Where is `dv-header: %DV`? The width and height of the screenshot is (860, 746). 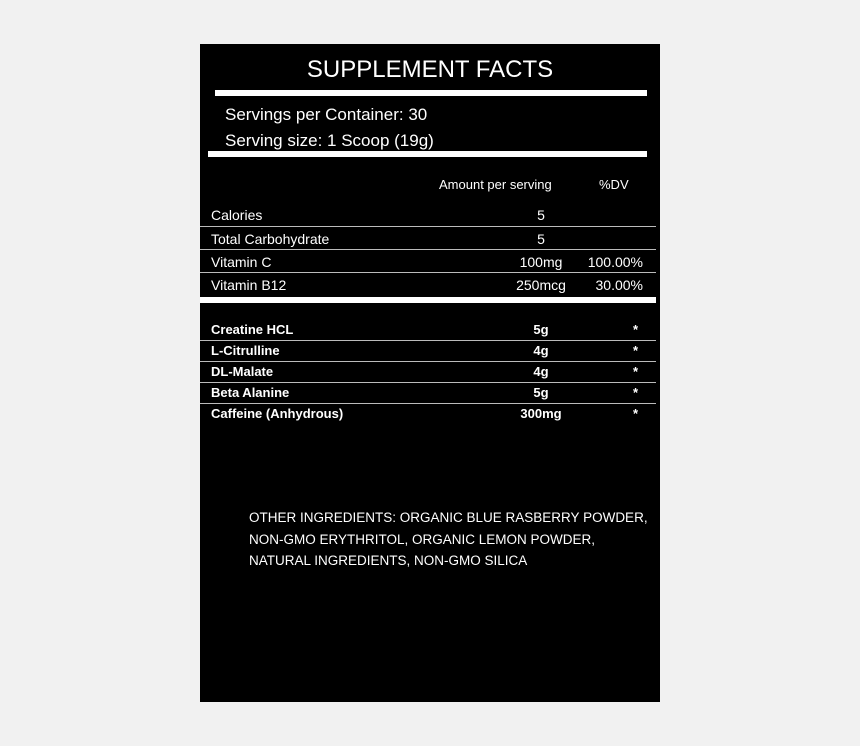
dv-header: %DV is located at coordinates (614, 184).